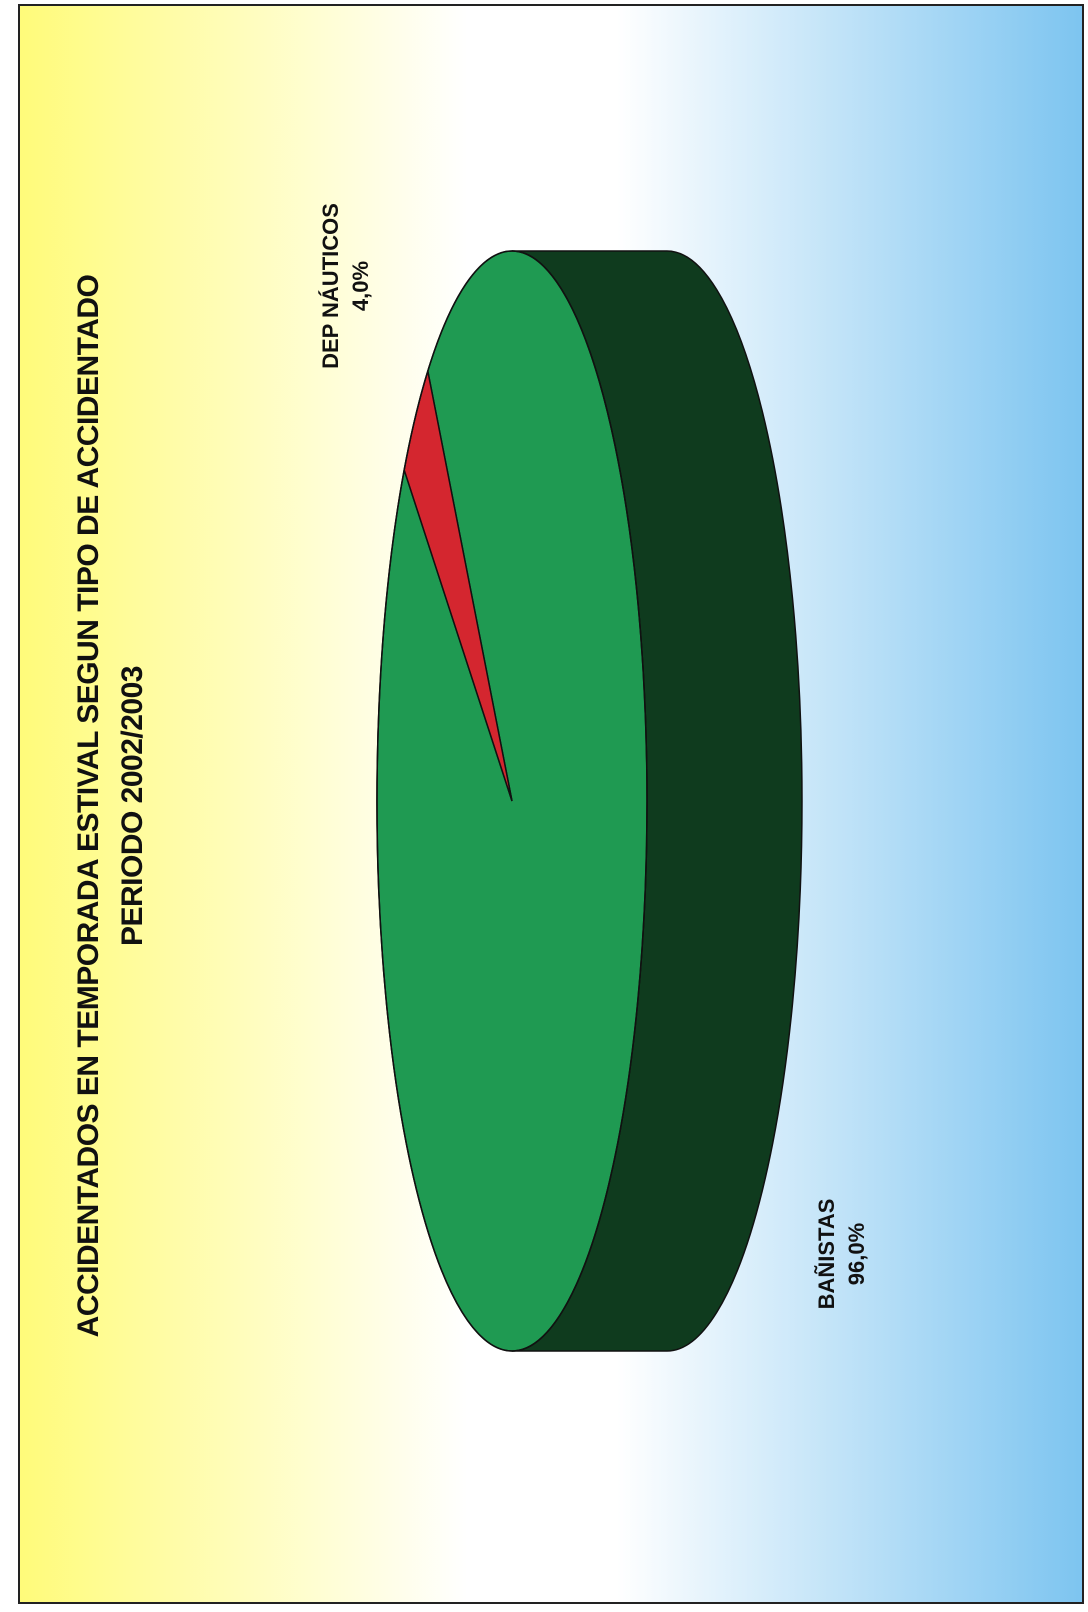 This screenshot has width=1088, height=1612. Describe the element at coordinates (330, 286) in the screenshot. I see `slice-label-dep-nauticos-name: DEP NÁUTICOS` at that location.